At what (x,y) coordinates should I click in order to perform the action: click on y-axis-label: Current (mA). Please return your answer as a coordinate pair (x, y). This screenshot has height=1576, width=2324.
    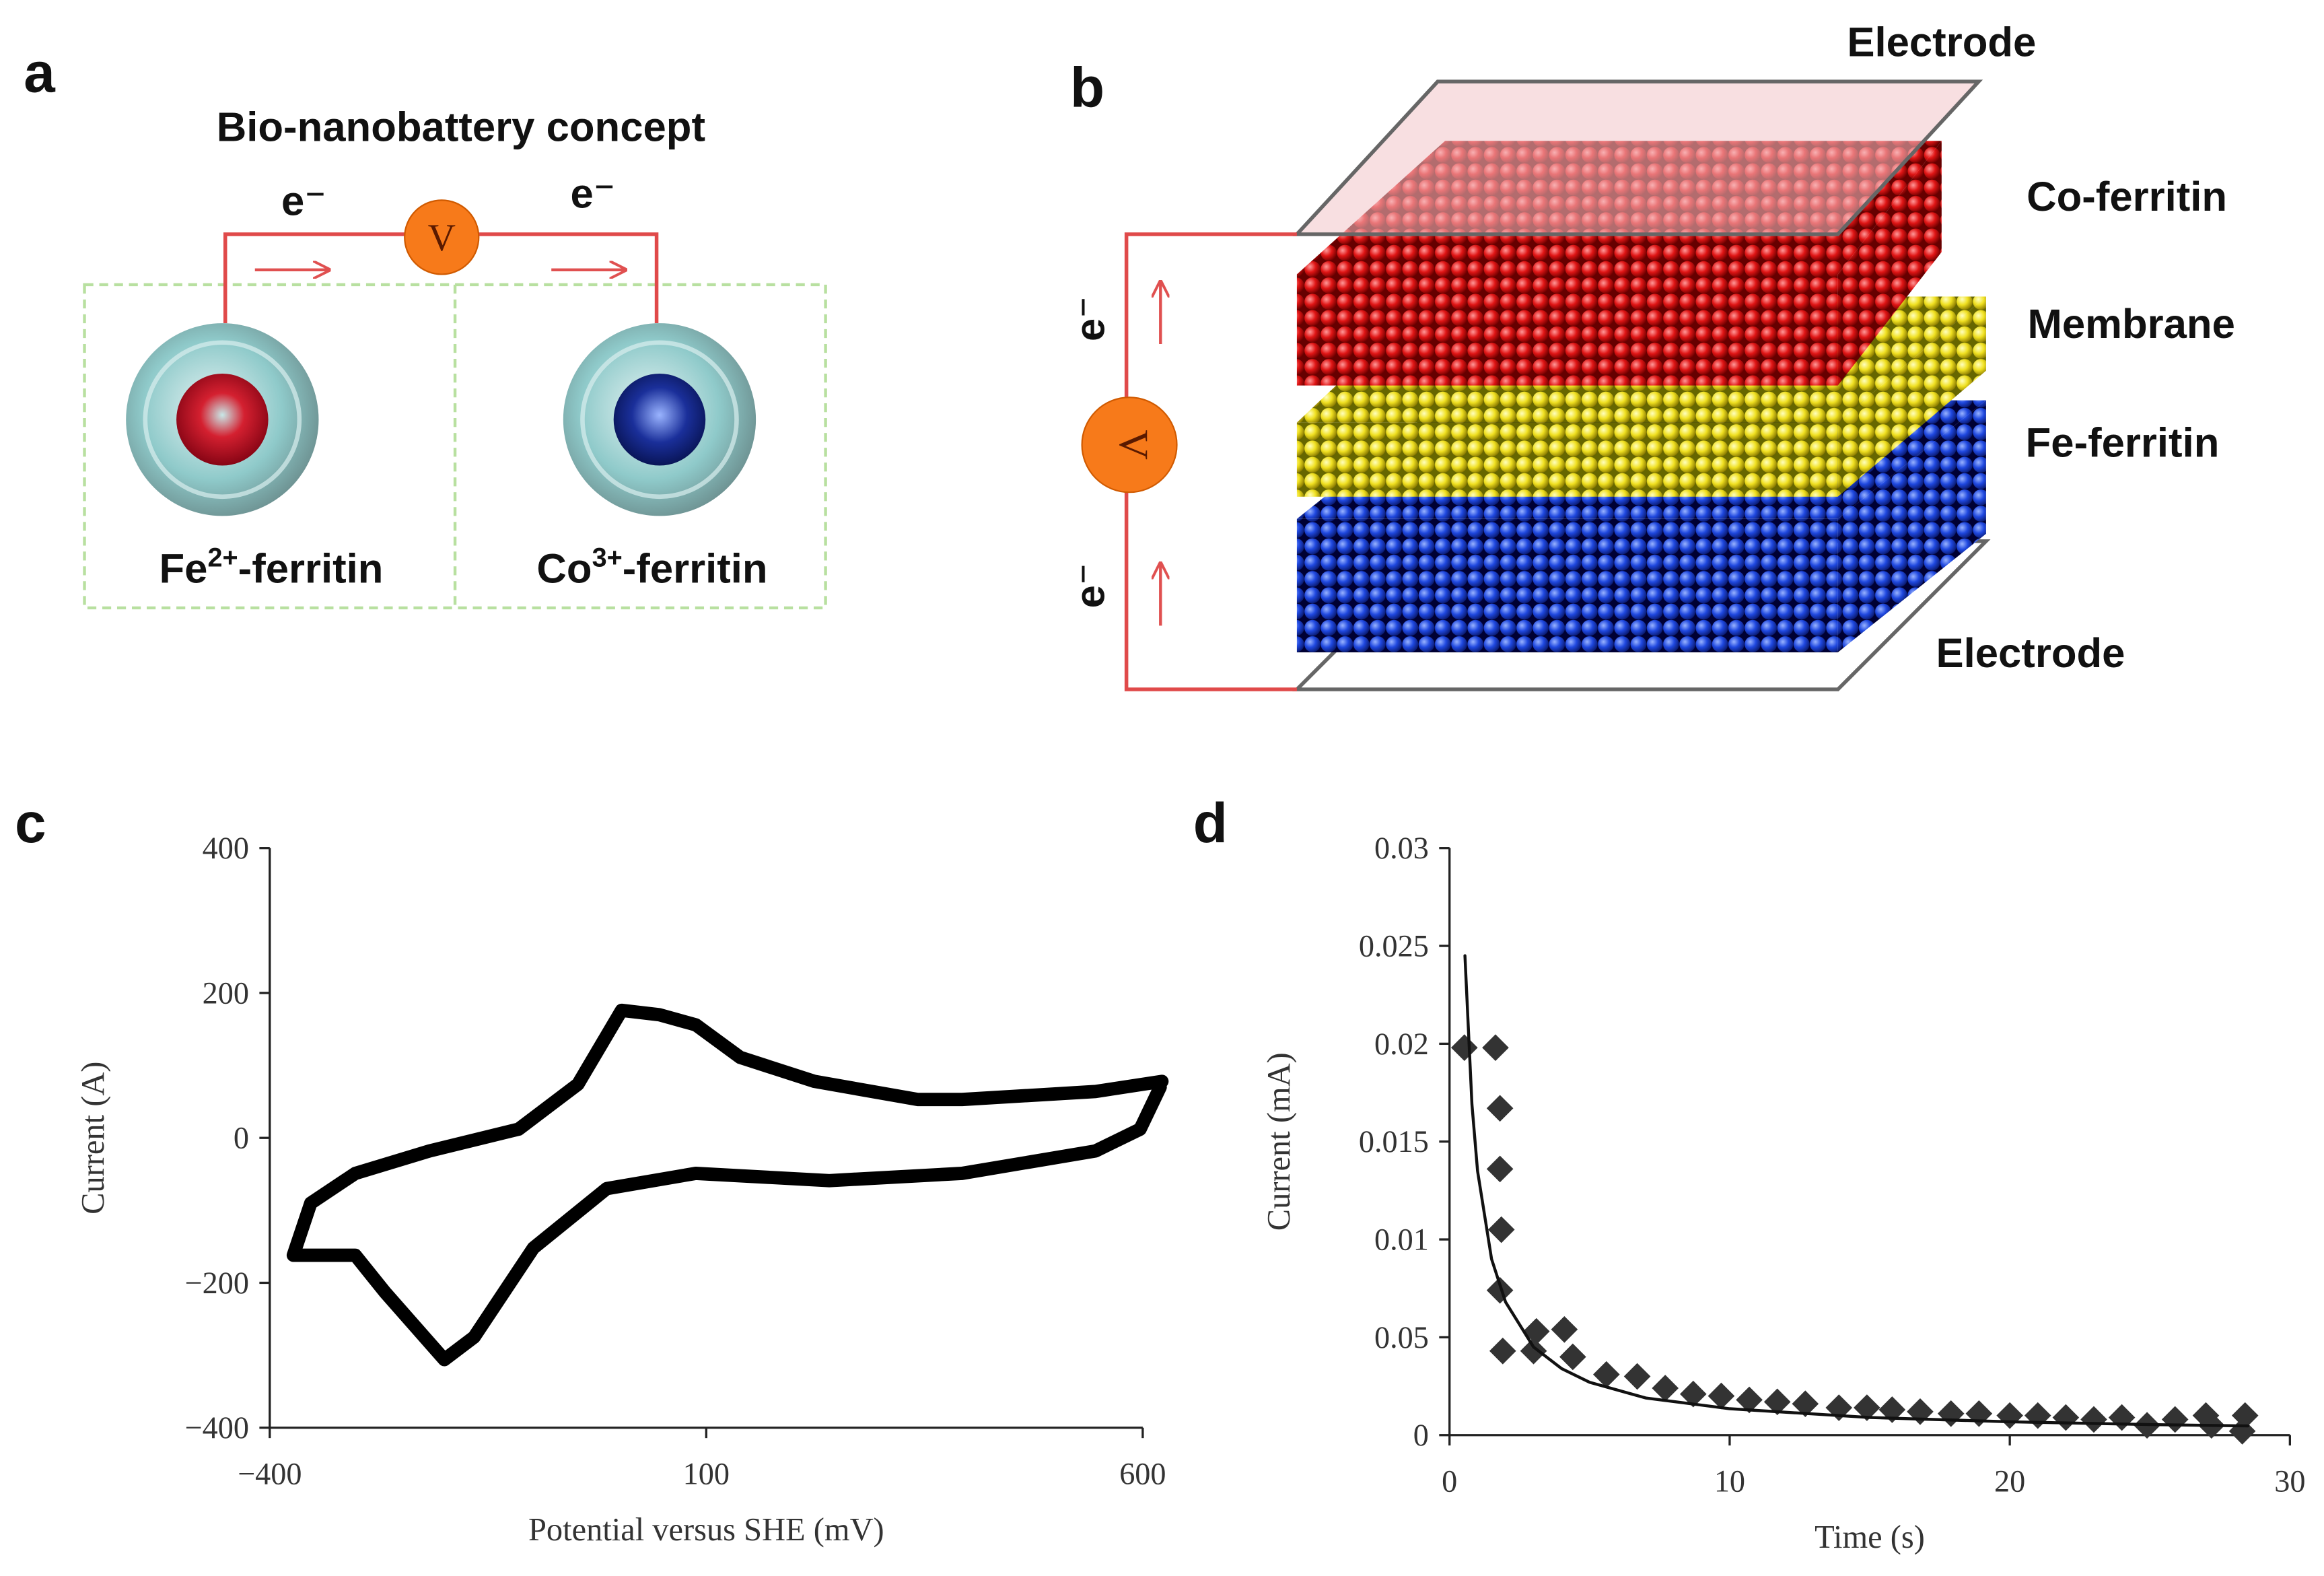
    Looking at the image, I should click on (1279, 1141).